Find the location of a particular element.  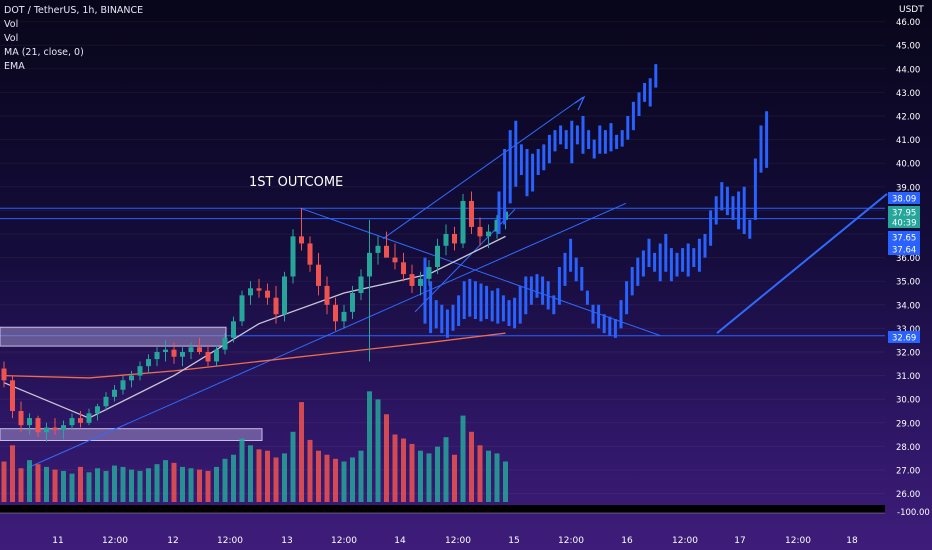

price-tick-label: 33.00 is located at coordinates (908, 330).